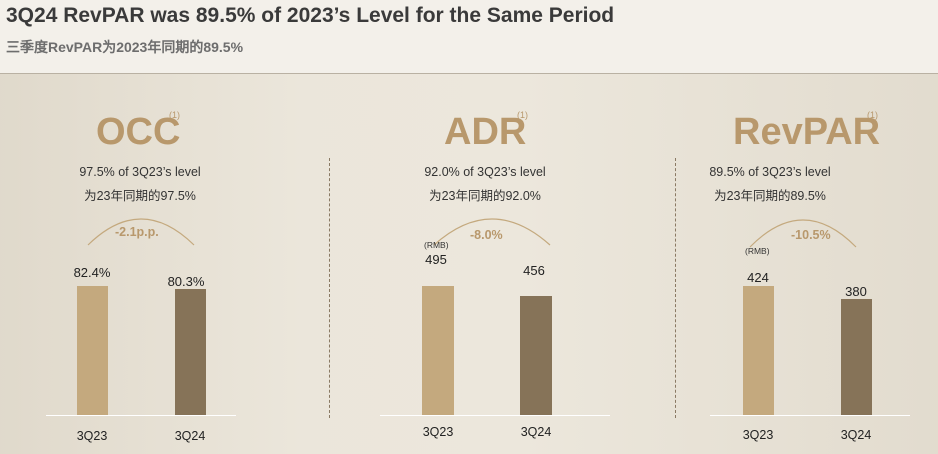 Image resolution: width=938 pixels, height=454 pixels. I want to click on chart-title: RevPAR, so click(807, 132).